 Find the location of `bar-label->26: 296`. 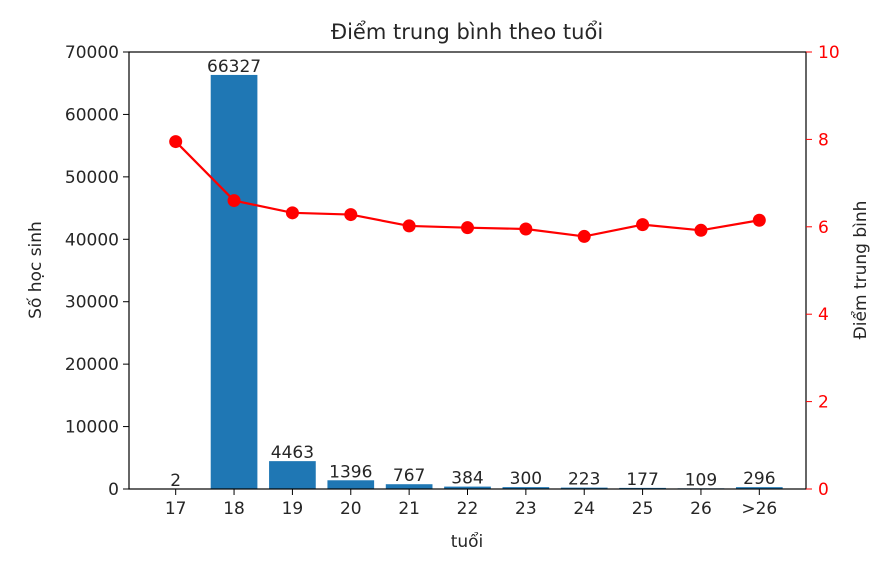

bar-label->26: 296 is located at coordinates (759, 479).